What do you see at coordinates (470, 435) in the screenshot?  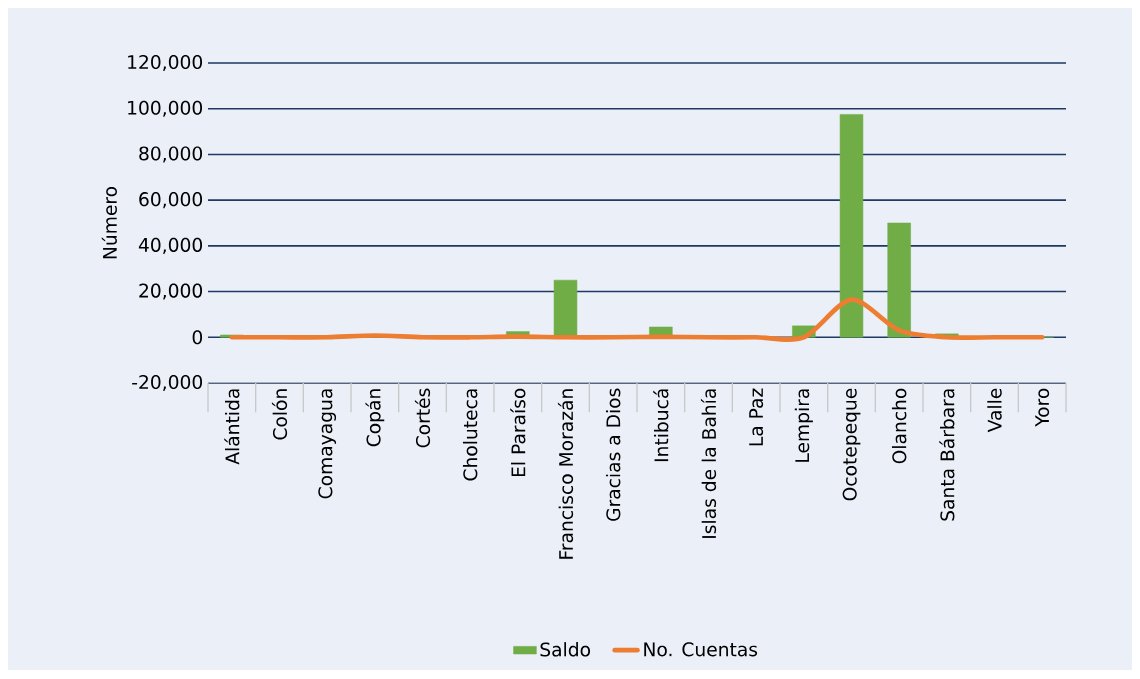 I see `x-tick-label: Choluteca` at bounding box center [470, 435].